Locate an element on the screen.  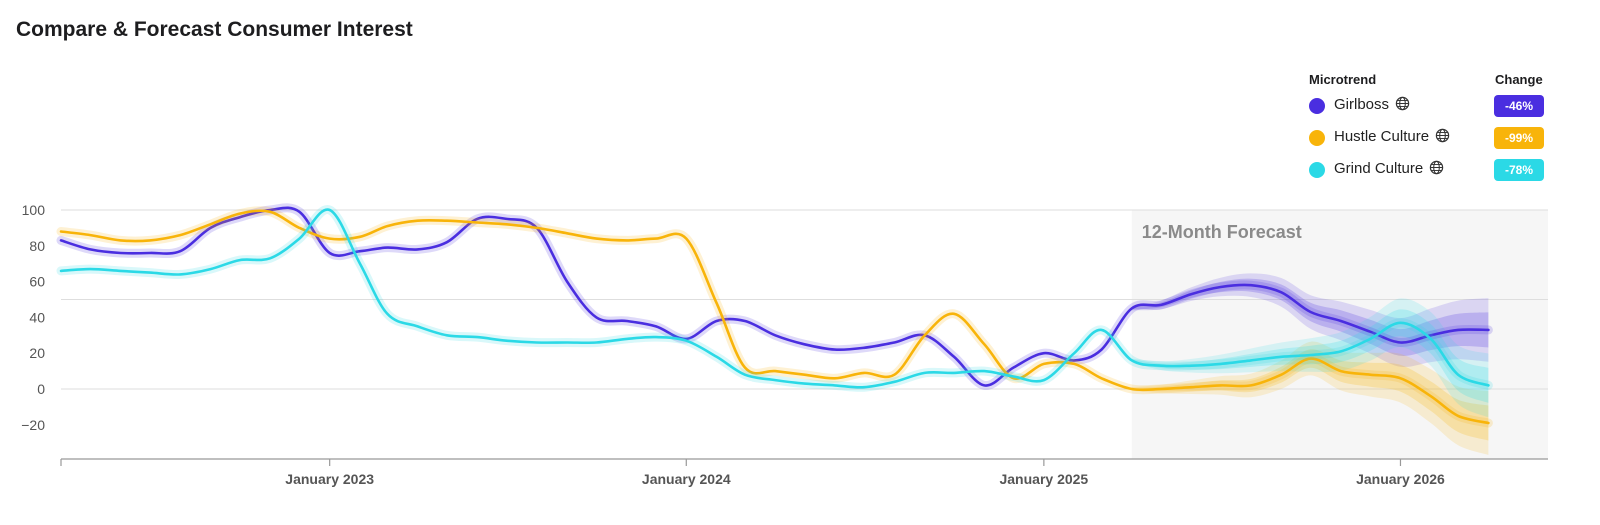
y-tick-label: −20 is located at coordinates (33, 425).